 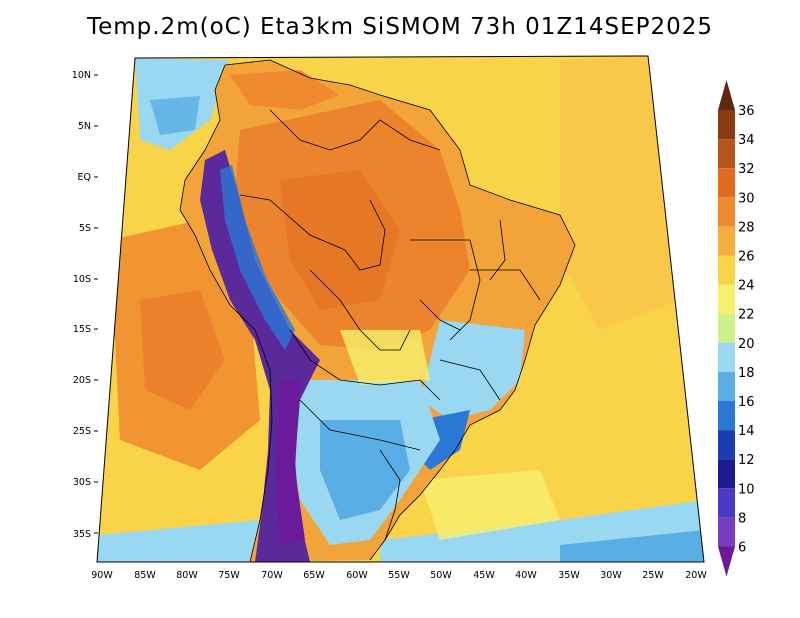 I want to click on lon-tick-label: 70W, so click(x=272, y=575).